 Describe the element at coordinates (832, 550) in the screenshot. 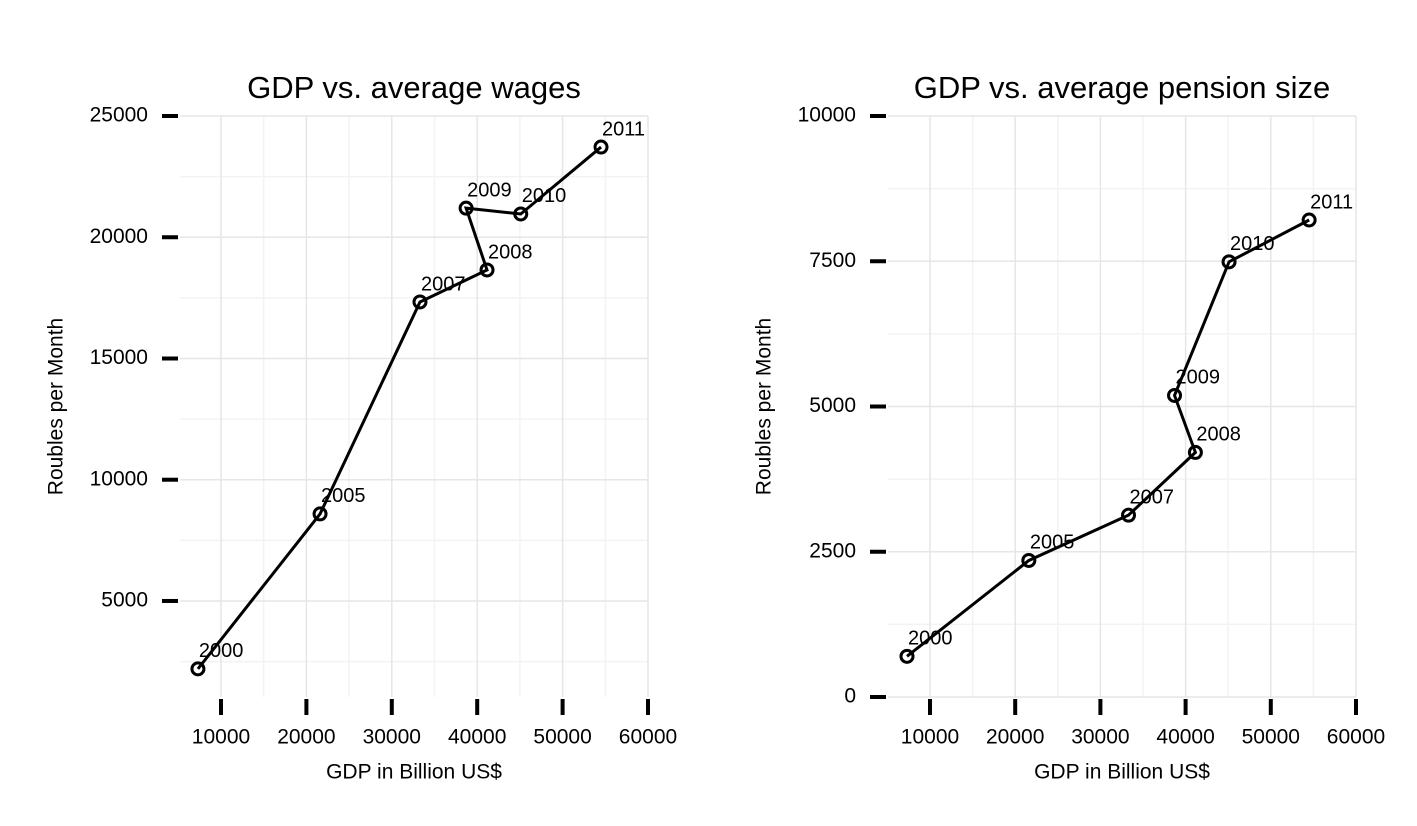

I see `y-tick-label: 2500` at that location.